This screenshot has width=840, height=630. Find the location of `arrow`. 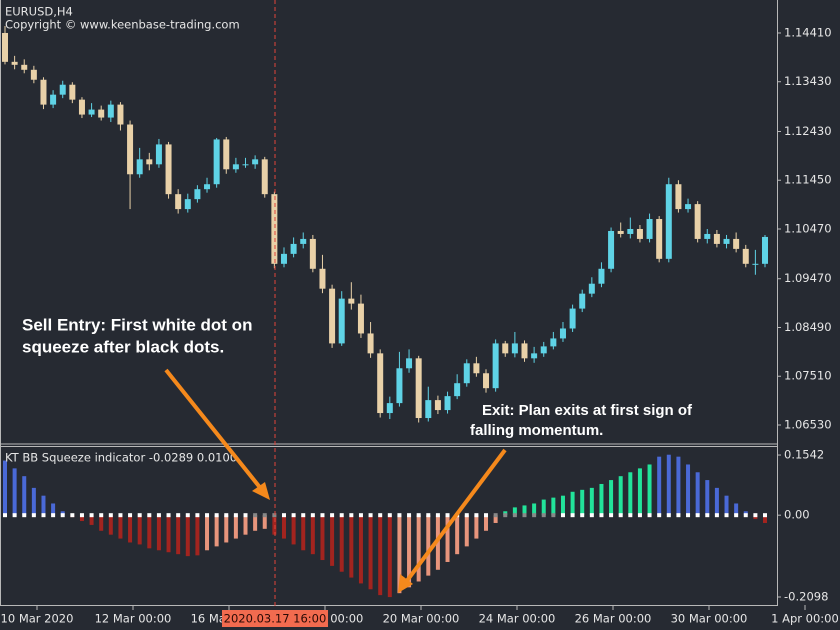

arrow is located at coordinates (455, 516).